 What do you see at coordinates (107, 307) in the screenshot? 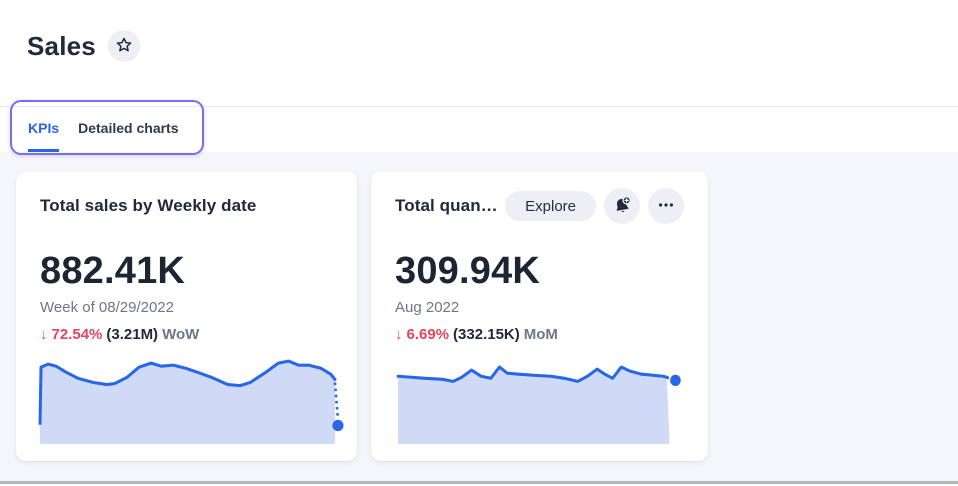
I see `kpi-period: Week of 08/29/2022` at bounding box center [107, 307].